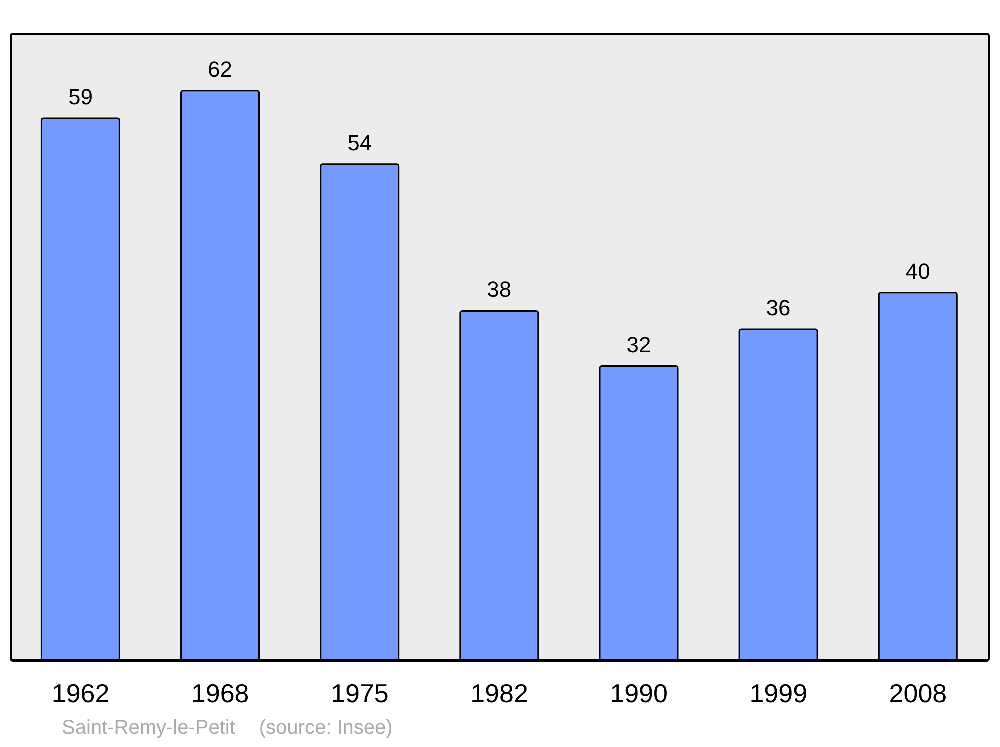 The width and height of the screenshot is (1000, 747). What do you see at coordinates (360, 693) in the screenshot?
I see `x-tick-label: 1975` at bounding box center [360, 693].